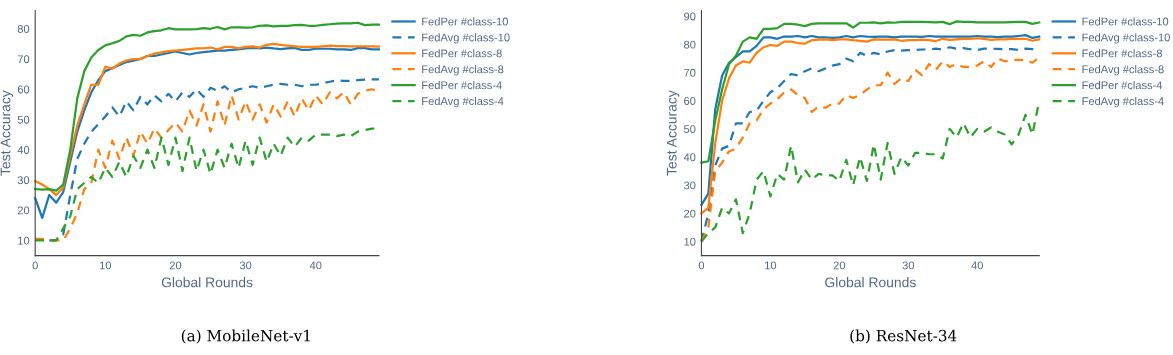  Describe the element at coordinates (690, 16) in the screenshot. I see `y-tick-label: 90` at that location.